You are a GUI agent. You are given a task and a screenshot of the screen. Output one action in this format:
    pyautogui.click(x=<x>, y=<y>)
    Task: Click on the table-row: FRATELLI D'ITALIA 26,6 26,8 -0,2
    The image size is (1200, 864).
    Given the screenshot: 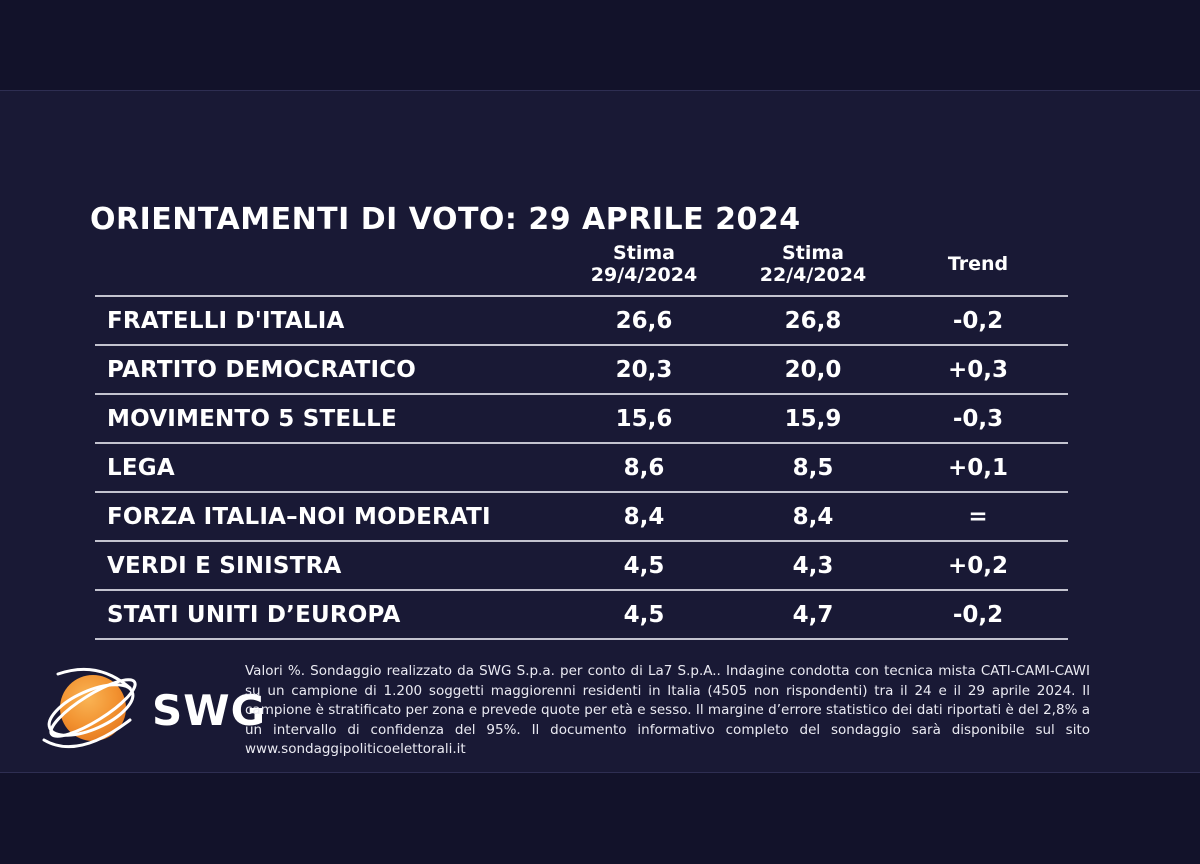 What is the action you would take?
    pyautogui.click(x=581, y=319)
    